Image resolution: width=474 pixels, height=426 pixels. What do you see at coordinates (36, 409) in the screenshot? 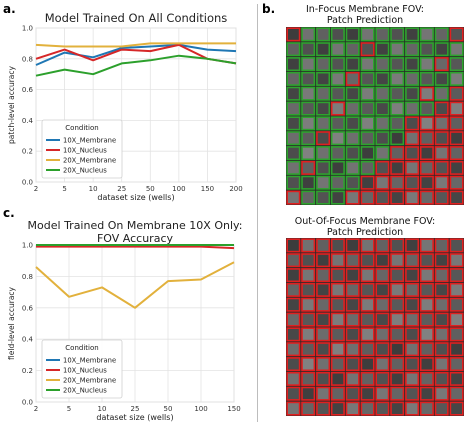
I see `x-tick-label: 2` at bounding box center [36, 409].